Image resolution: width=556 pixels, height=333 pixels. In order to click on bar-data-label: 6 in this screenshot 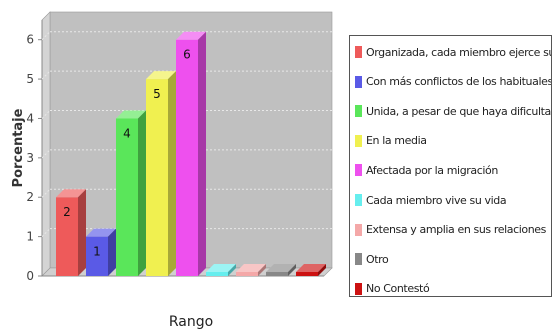, I will do `click(187, 55)`.